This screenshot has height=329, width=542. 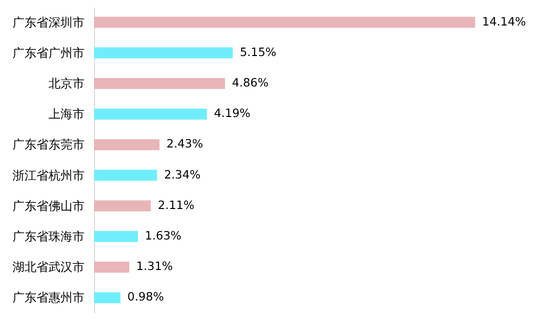 I want to click on y-tick-label: 广东省深圳市, so click(x=48, y=22).